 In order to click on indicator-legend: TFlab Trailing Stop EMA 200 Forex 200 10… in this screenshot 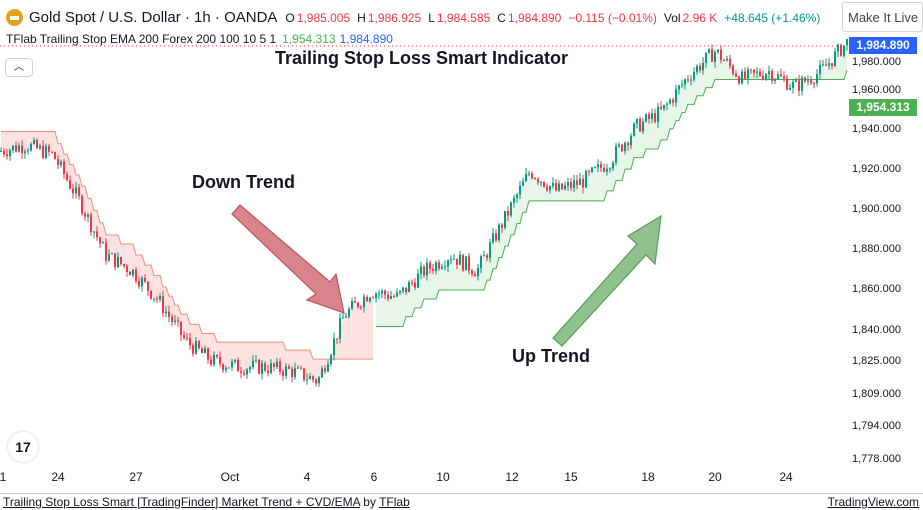, I will do `click(199, 39)`.